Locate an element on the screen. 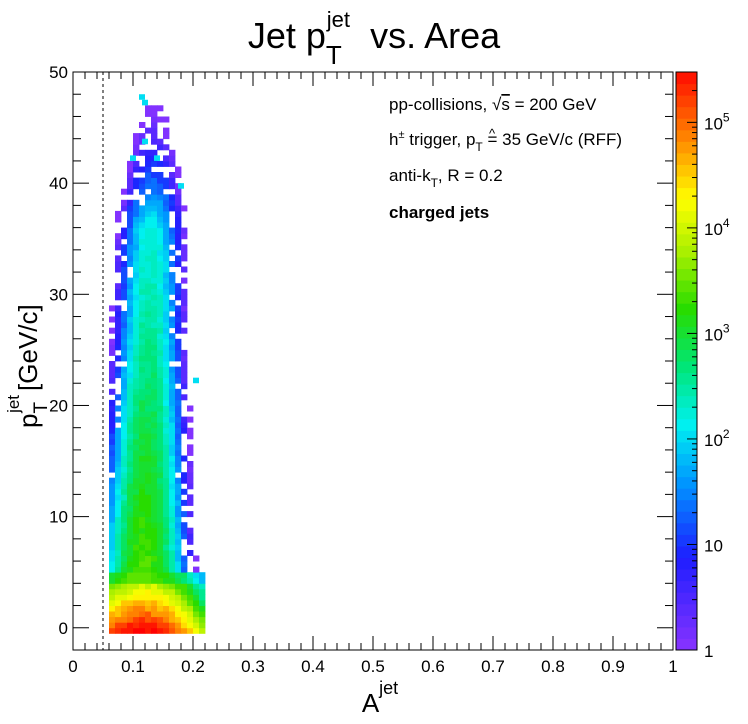 The width and height of the screenshot is (748, 724). y-tick-label: 50 is located at coordinates (58, 72).